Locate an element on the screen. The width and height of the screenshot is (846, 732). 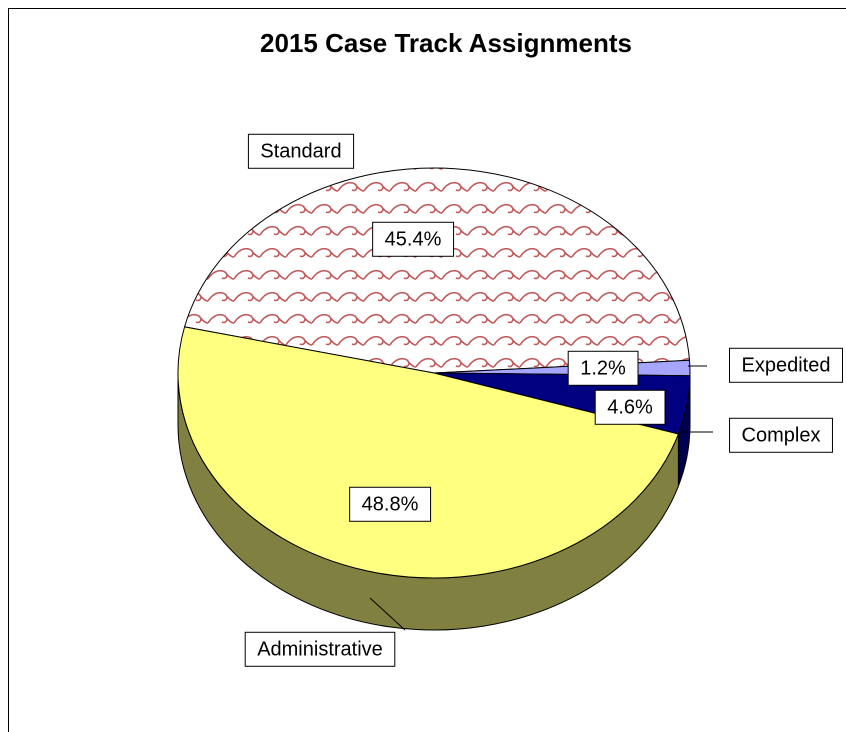
category-label: Complex is located at coordinates (781, 435).